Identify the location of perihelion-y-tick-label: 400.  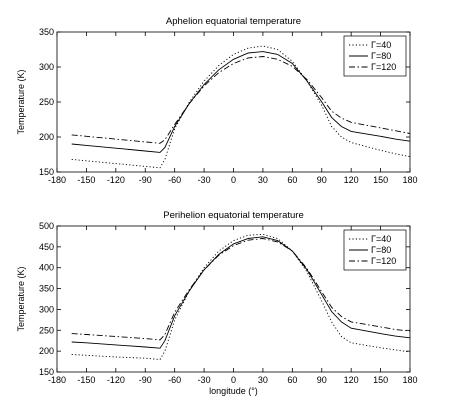
(46, 268).